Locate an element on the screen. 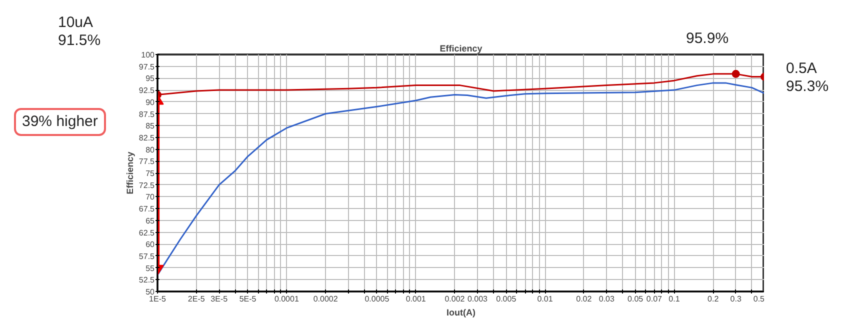  y-tick-label: 77.5 is located at coordinates (147, 161).